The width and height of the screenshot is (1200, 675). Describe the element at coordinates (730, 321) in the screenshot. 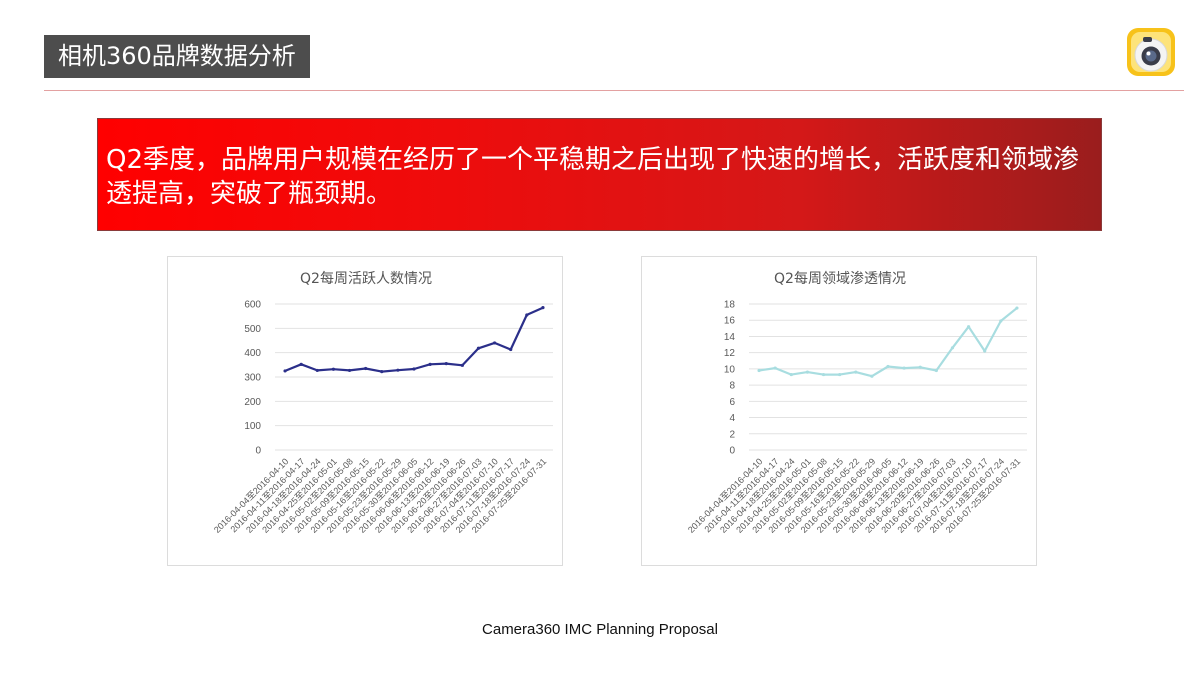

I see `y-tick-label: 16` at that location.